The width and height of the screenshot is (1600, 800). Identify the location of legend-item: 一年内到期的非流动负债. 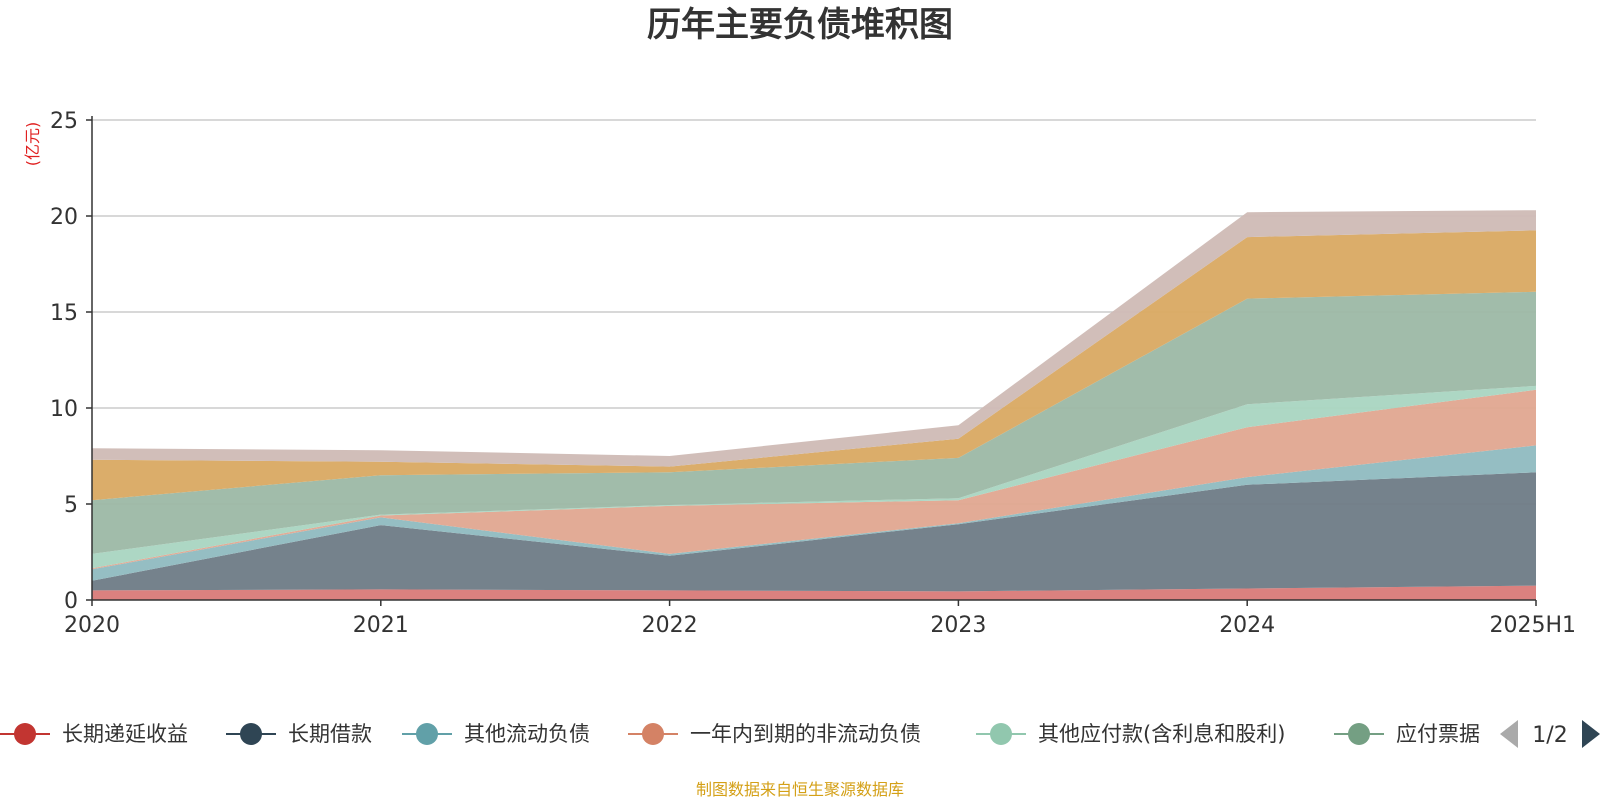
(774, 734).